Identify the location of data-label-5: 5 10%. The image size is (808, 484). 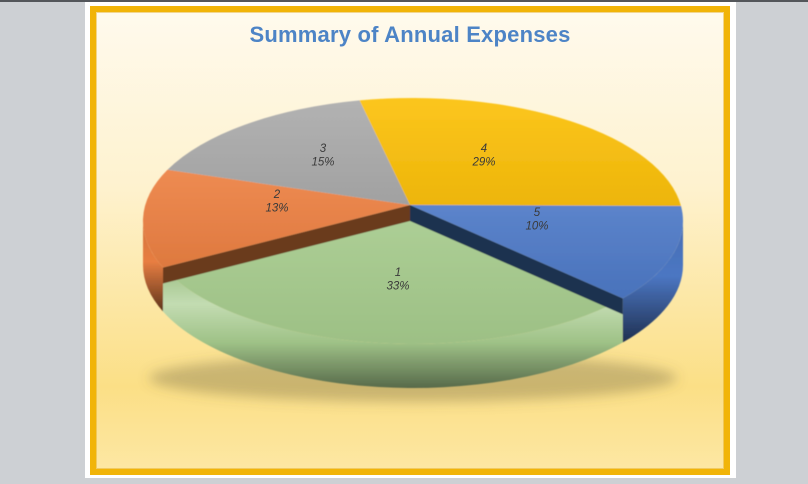
(536, 220).